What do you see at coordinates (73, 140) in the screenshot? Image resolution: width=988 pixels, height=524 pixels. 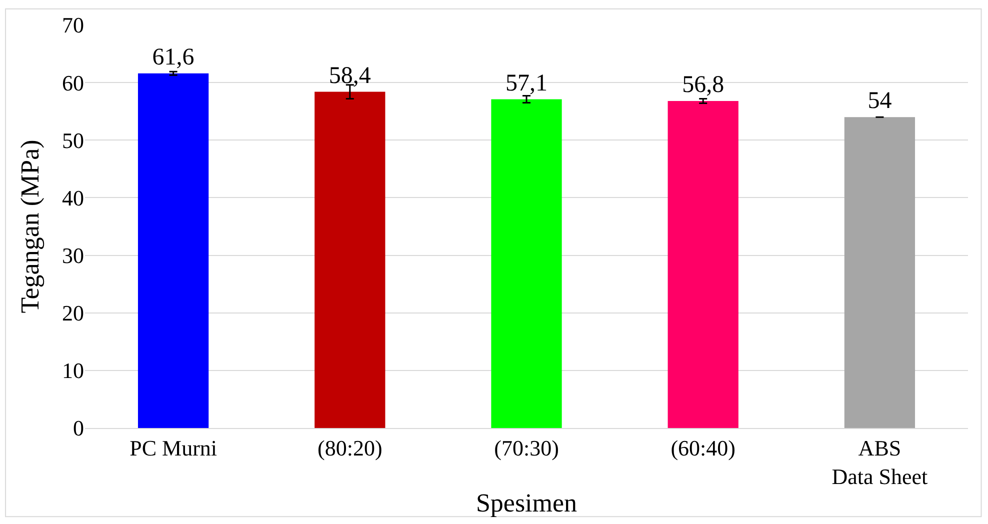 I see `y-tick-label: 50` at bounding box center [73, 140].